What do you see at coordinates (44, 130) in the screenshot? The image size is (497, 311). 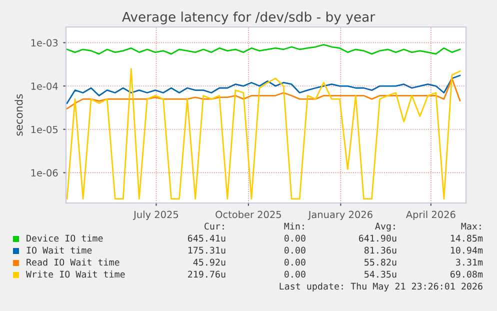 I see `y-tick-label: 1e-05` at bounding box center [44, 130].